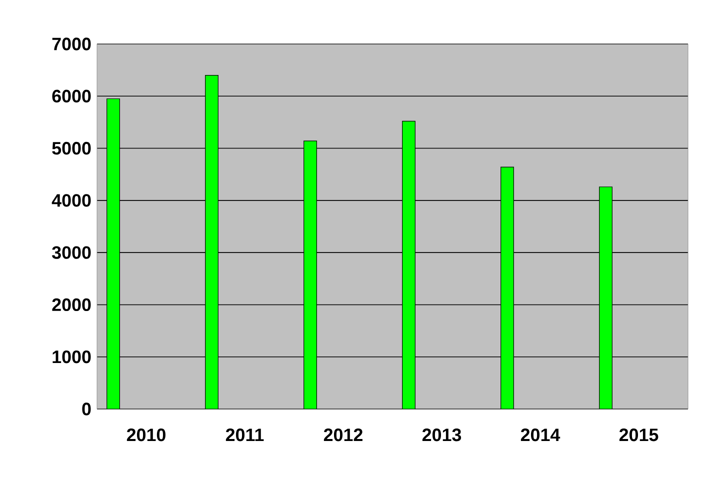 The height and width of the screenshot is (494, 706). What do you see at coordinates (71, 96) in the screenshot?
I see `y-tick-label: 6000` at bounding box center [71, 96].